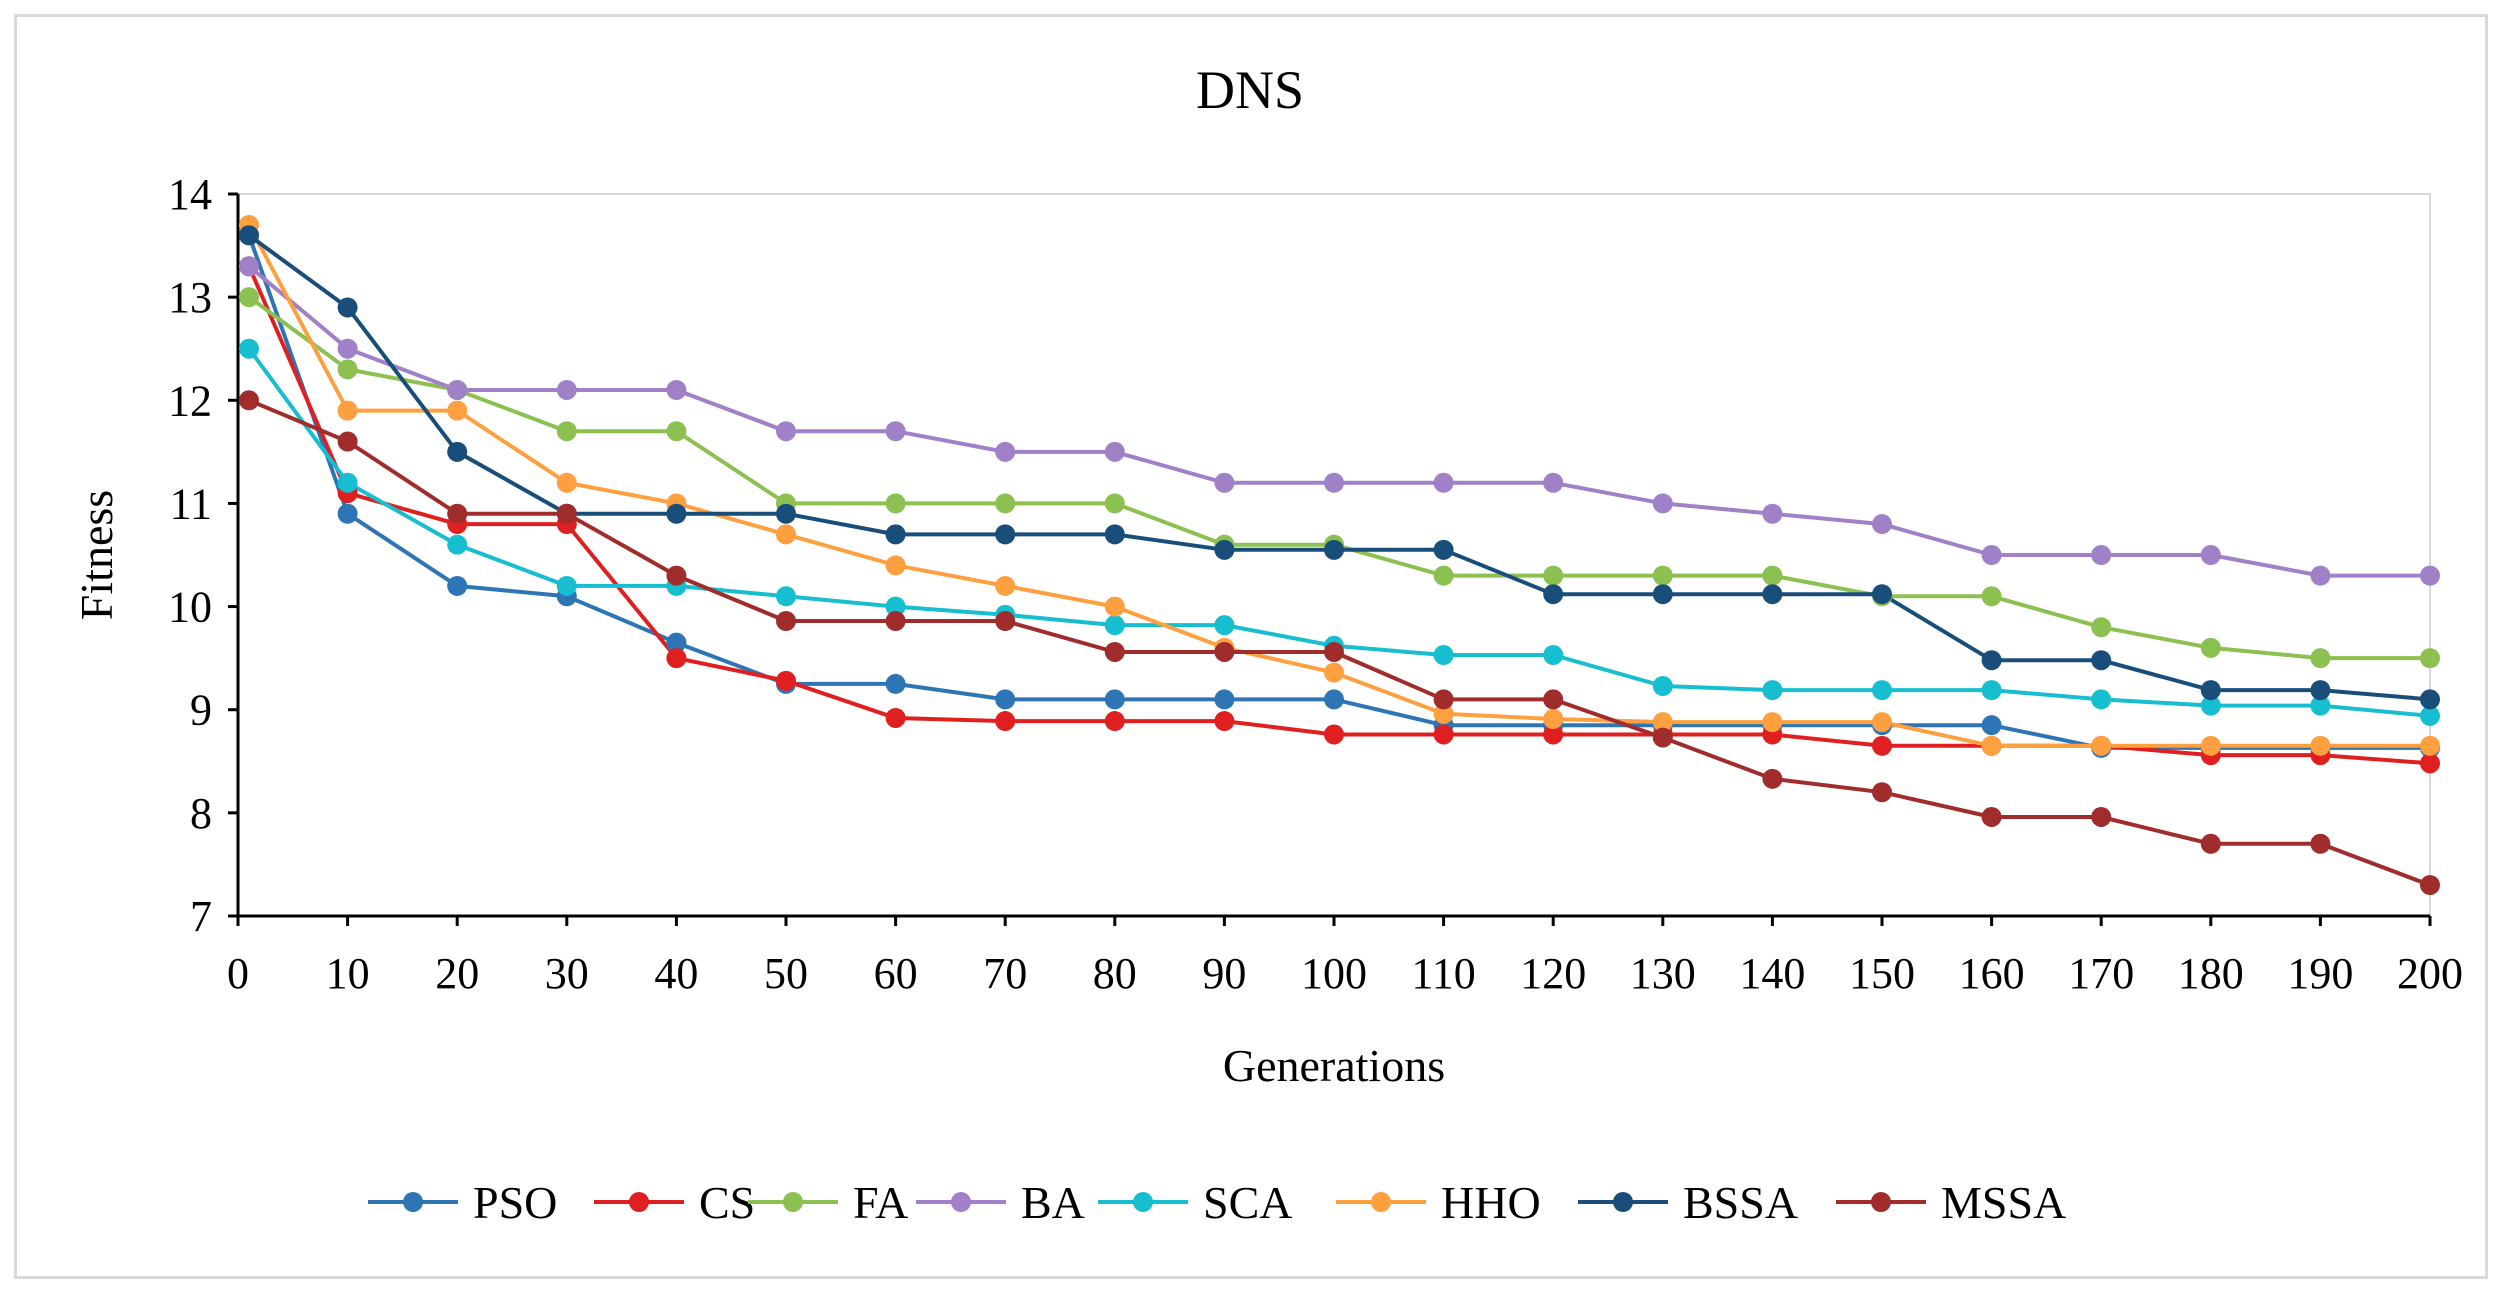 Image resolution: width=2505 pixels, height=1301 pixels. Describe the element at coordinates (1491, 1202) in the screenshot. I see `legend-label-hho: HHO` at that location.